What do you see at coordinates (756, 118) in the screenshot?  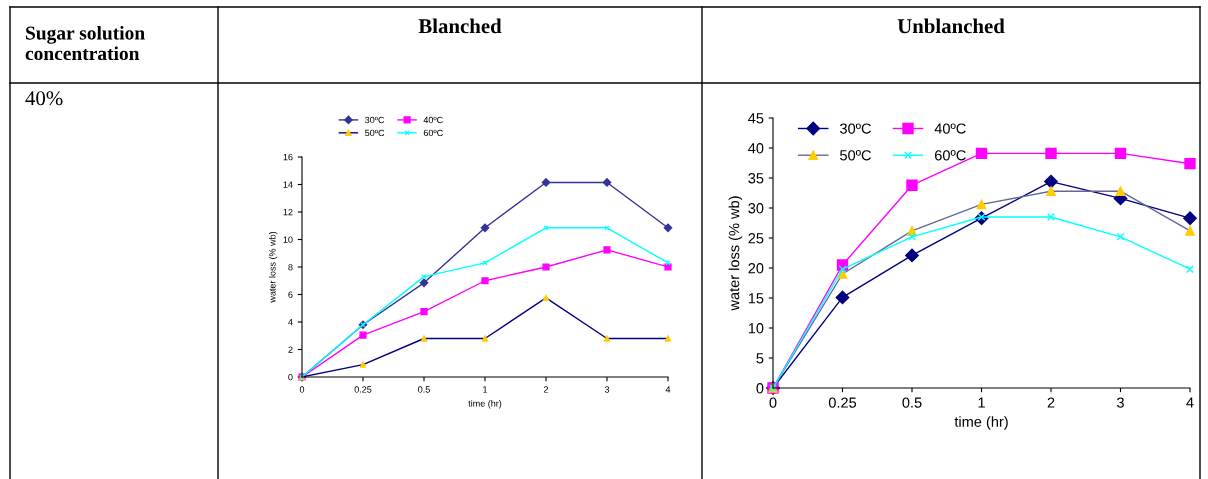 I see `y-tick-label: 45` at bounding box center [756, 118].